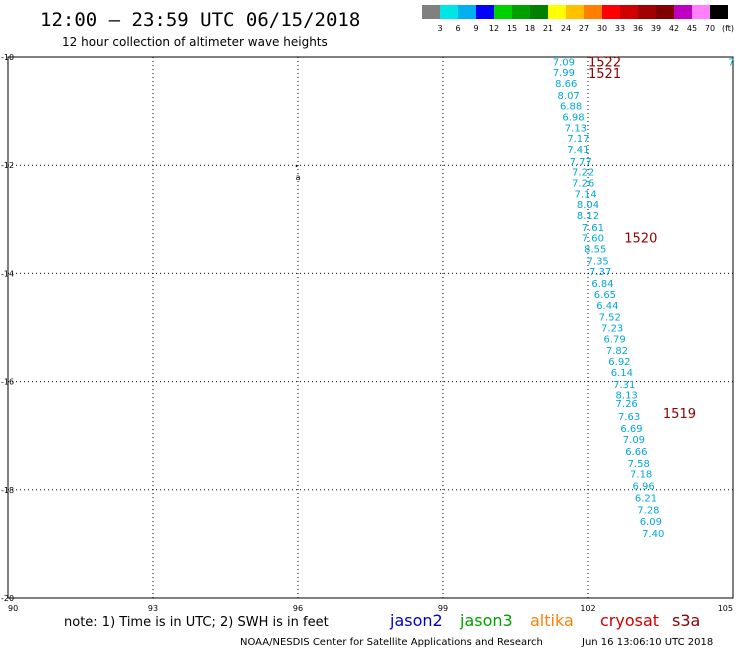 The width and height of the screenshot is (740, 650). I want to click on wave-height-label: 7.09, so click(564, 62).